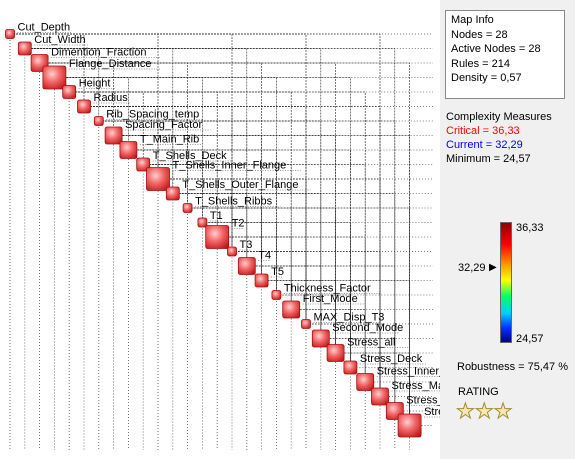 Image resolution: width=575 pixels, height=459 pixels. I want to click on matrix-node: Second_Mode, so click(357, 335).